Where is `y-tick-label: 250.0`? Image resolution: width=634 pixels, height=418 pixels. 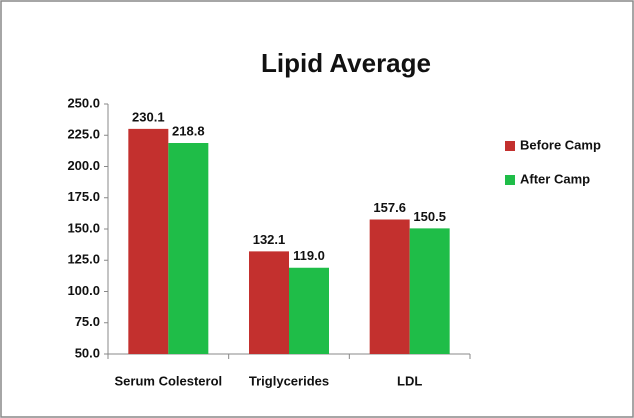 y-tick-label: 250.0 is located at coordinates (83, 102).